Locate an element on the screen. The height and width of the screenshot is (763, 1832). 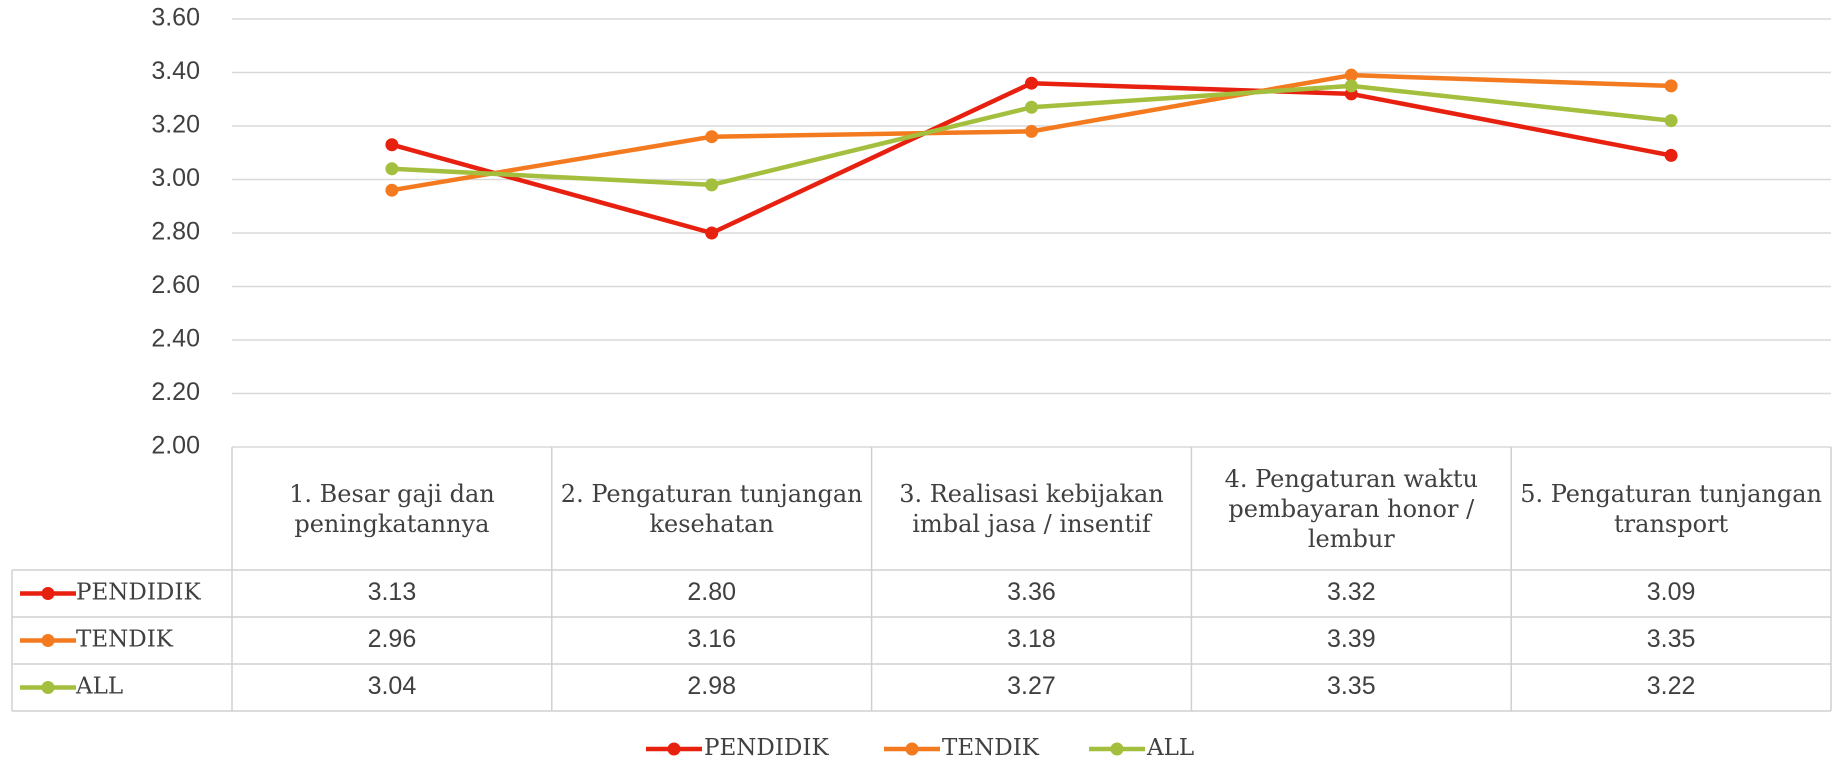
y-tick-label: 2.20 is located at coordinates (175, 392).